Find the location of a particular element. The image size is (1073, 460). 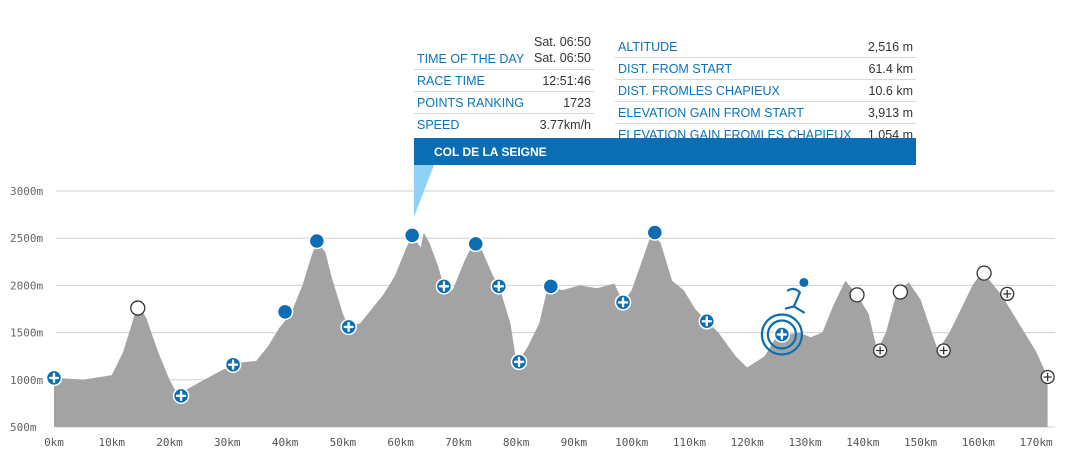

dist-from-start-label: DIST. FROM START is located at coordinates (675, 69).